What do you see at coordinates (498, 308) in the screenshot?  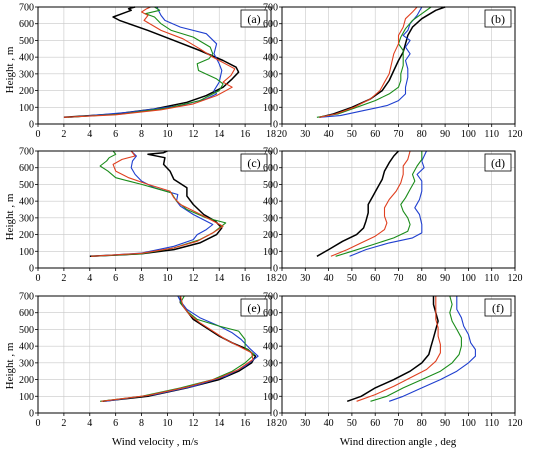 I see `panel-tag-label: (f)` at bounding box center [498, 308].